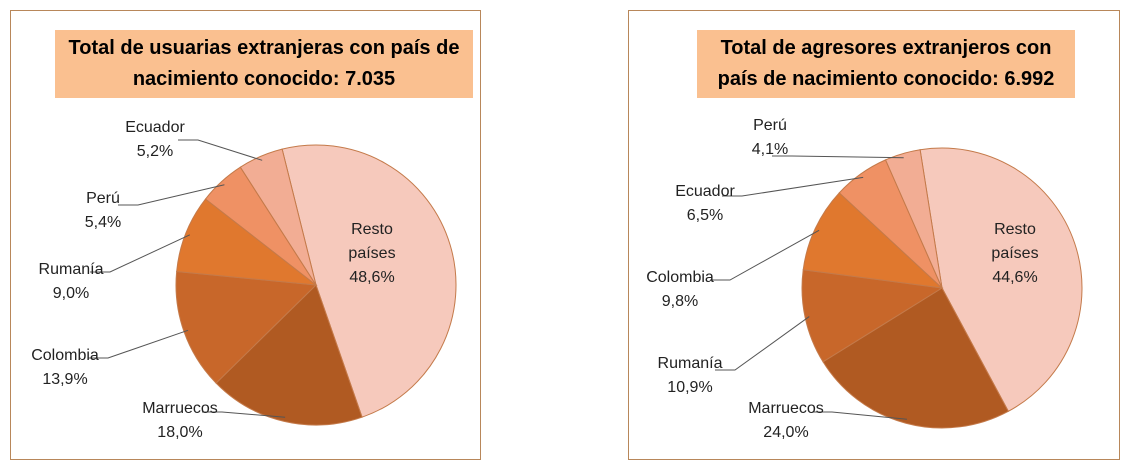 The height and width of the screenshot is (460, 1128). I want to click on slice-label: Resto países 44,6%, so click(1015, 254).